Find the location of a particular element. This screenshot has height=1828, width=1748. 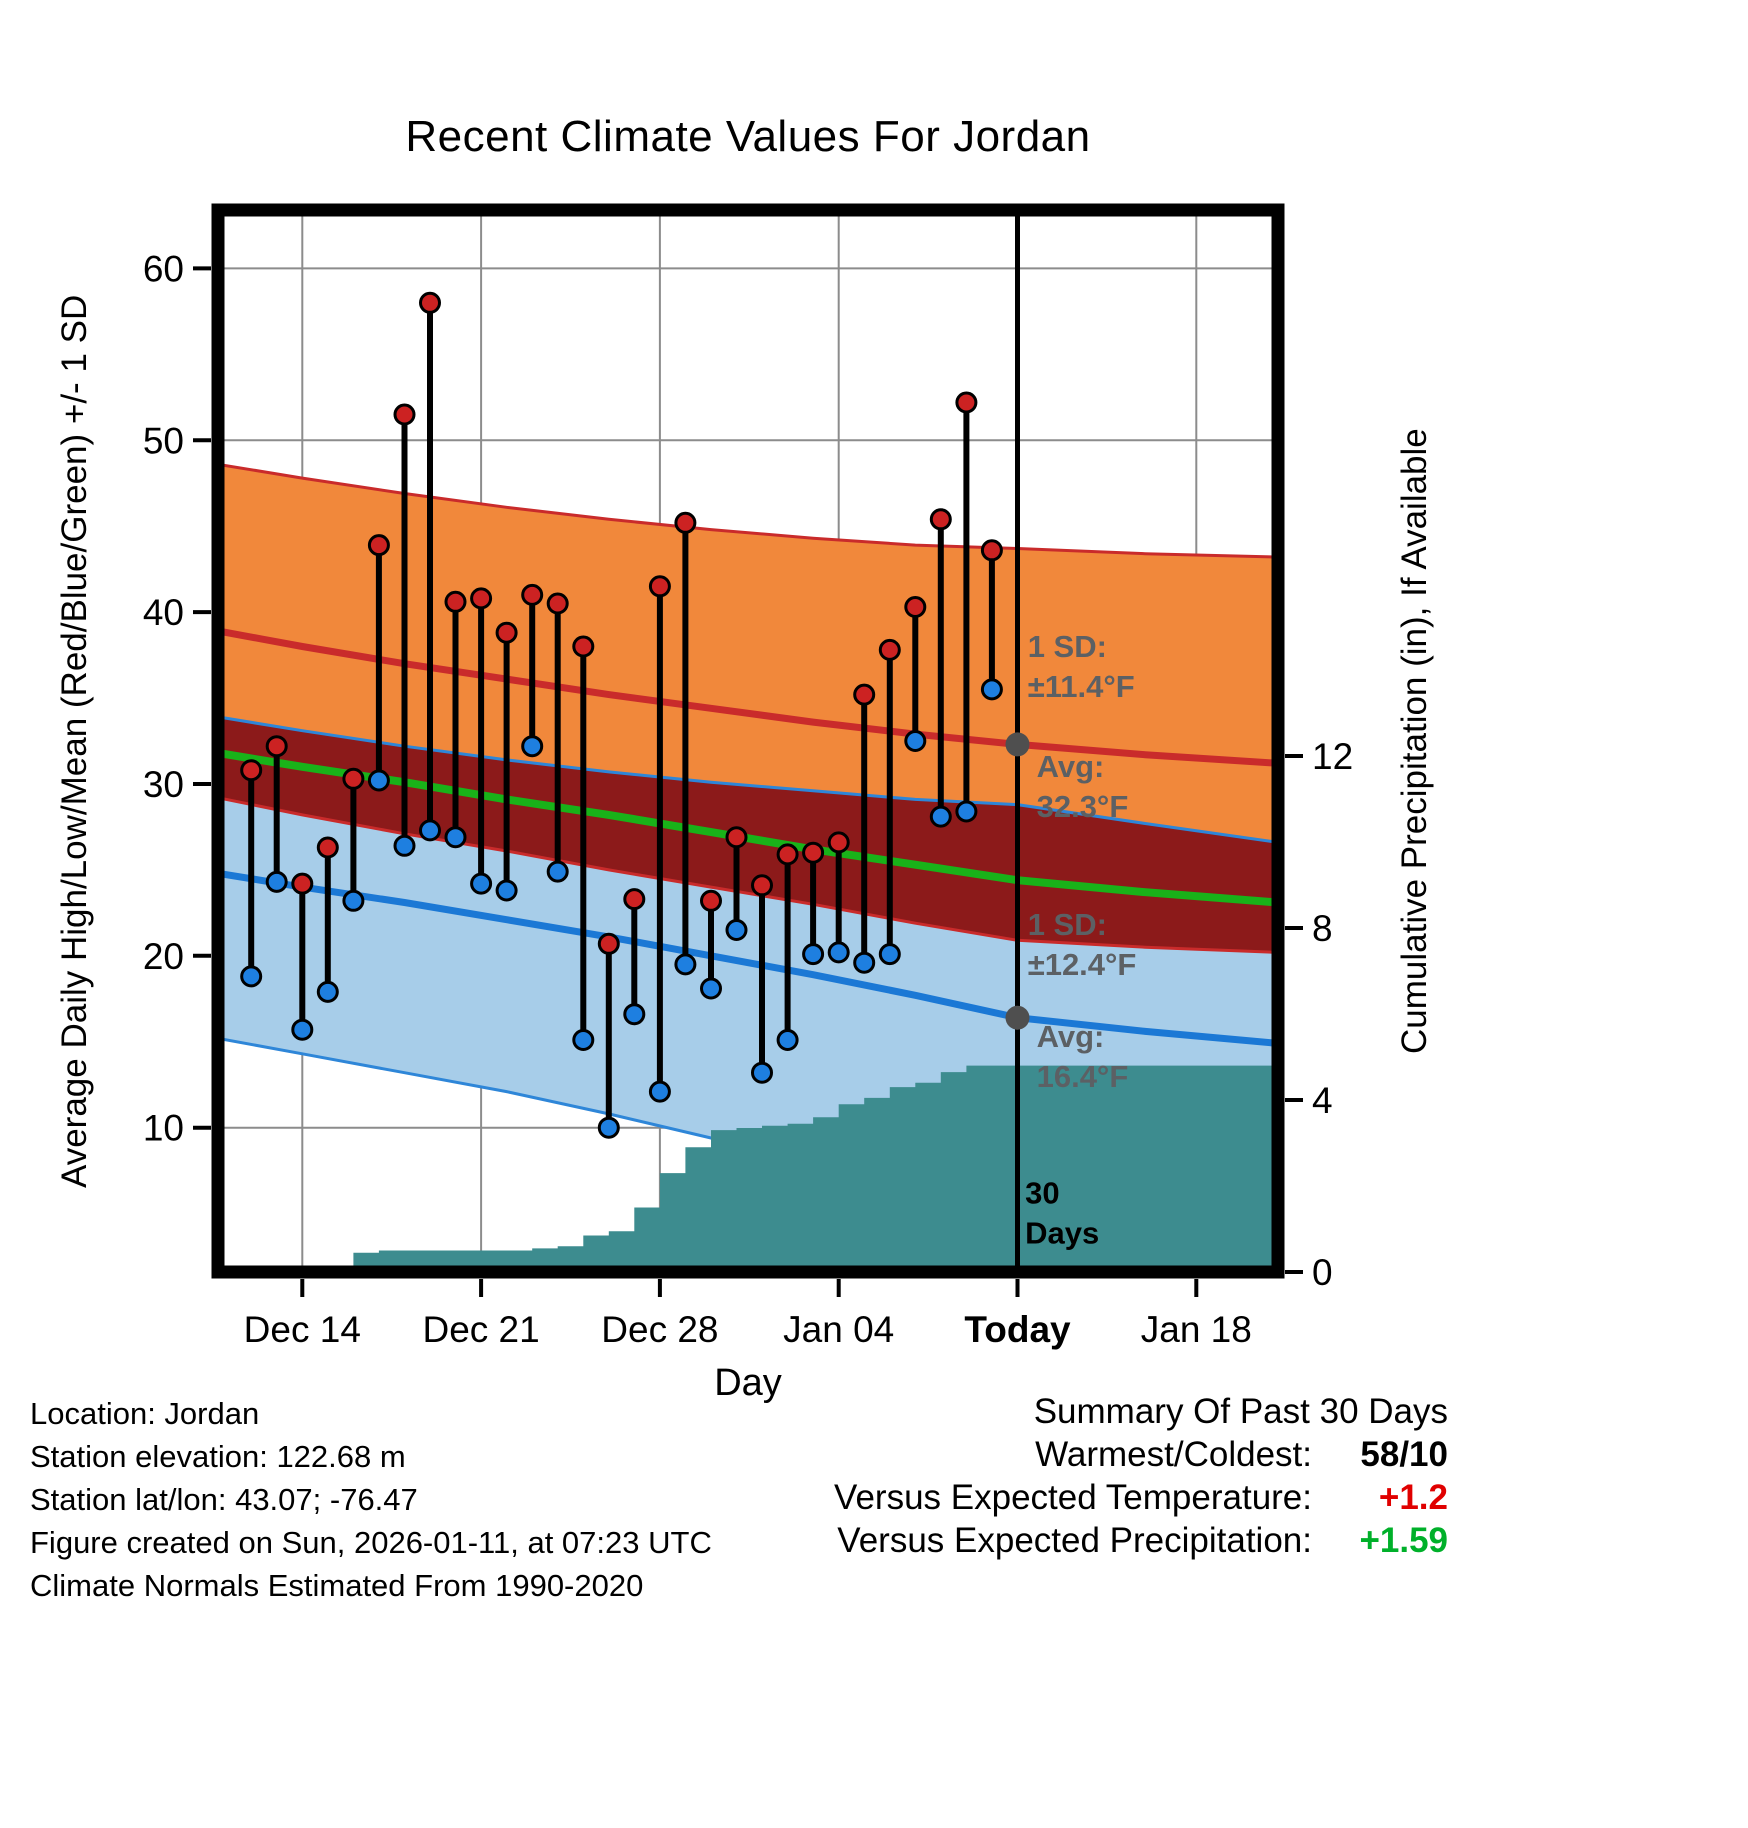

cumulative-precip-area is located at coordinates (748, 1168).